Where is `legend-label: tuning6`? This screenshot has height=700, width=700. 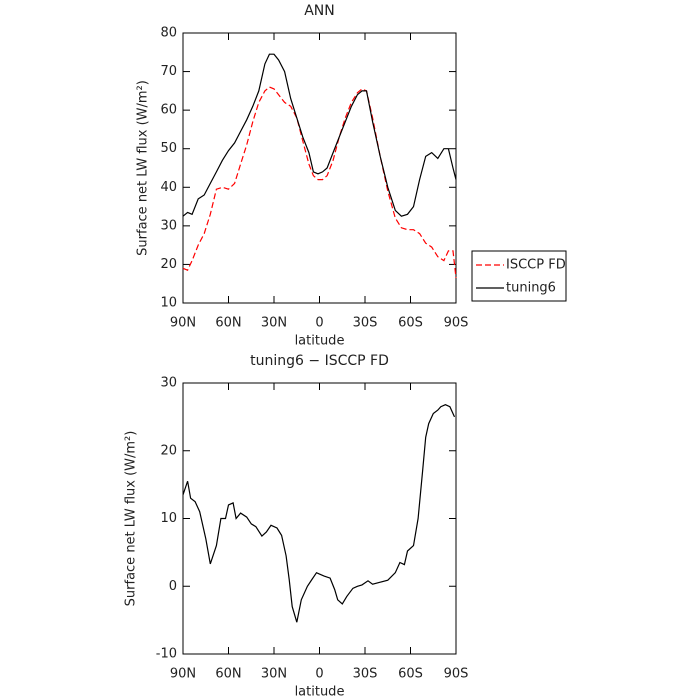
legend-label: tuning6 is located at coordinates (531, 288).